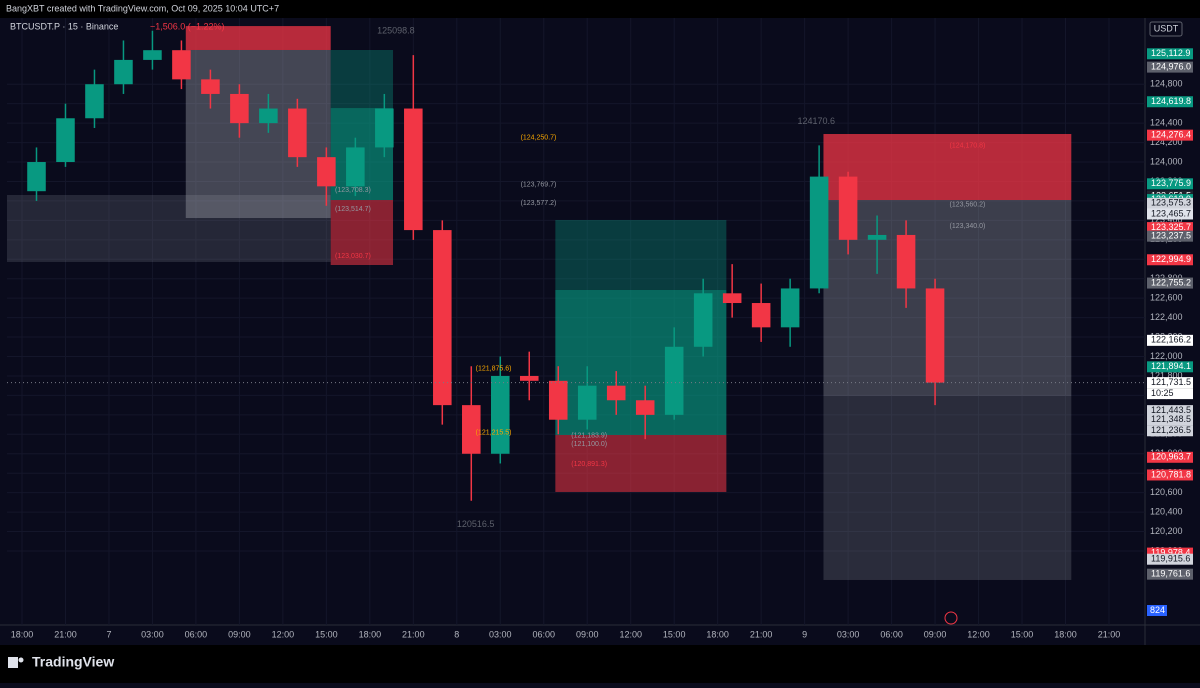  Describe the element at coordinates (1166, 531) in the screenshot. I see `y-tick-label: 120,200` at that location.